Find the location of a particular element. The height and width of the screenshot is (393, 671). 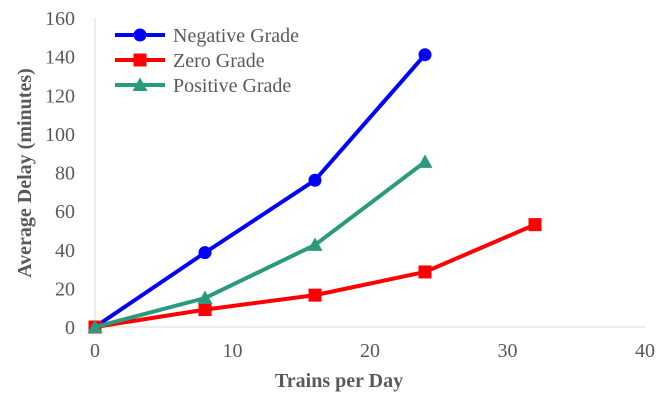

y-tick-label: 60 is located at coordinates (65, 212).